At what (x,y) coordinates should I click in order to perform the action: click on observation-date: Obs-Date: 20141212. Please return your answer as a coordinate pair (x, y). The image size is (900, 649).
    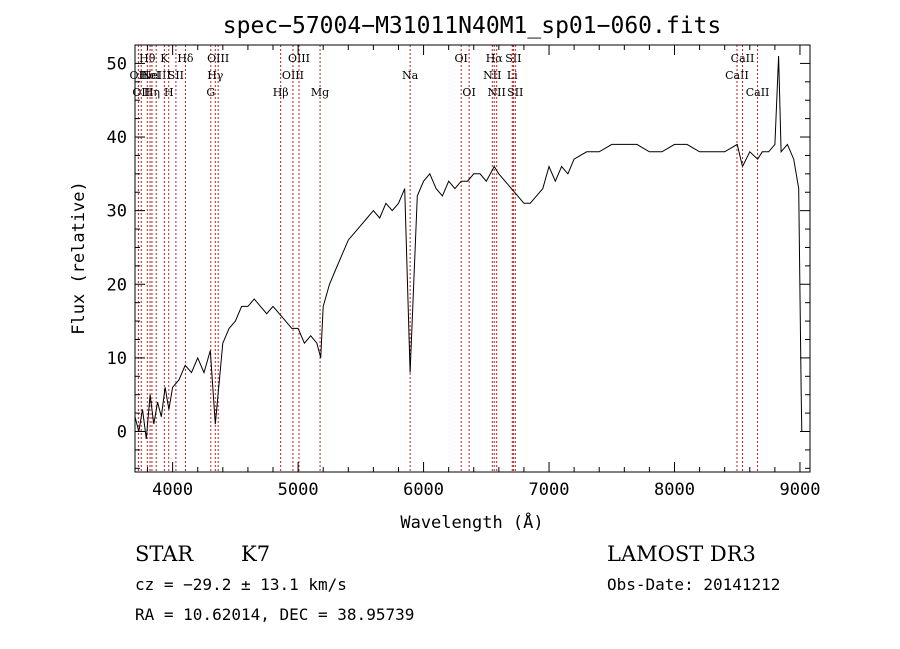
    Looking at the image, I should click on (693, 584).